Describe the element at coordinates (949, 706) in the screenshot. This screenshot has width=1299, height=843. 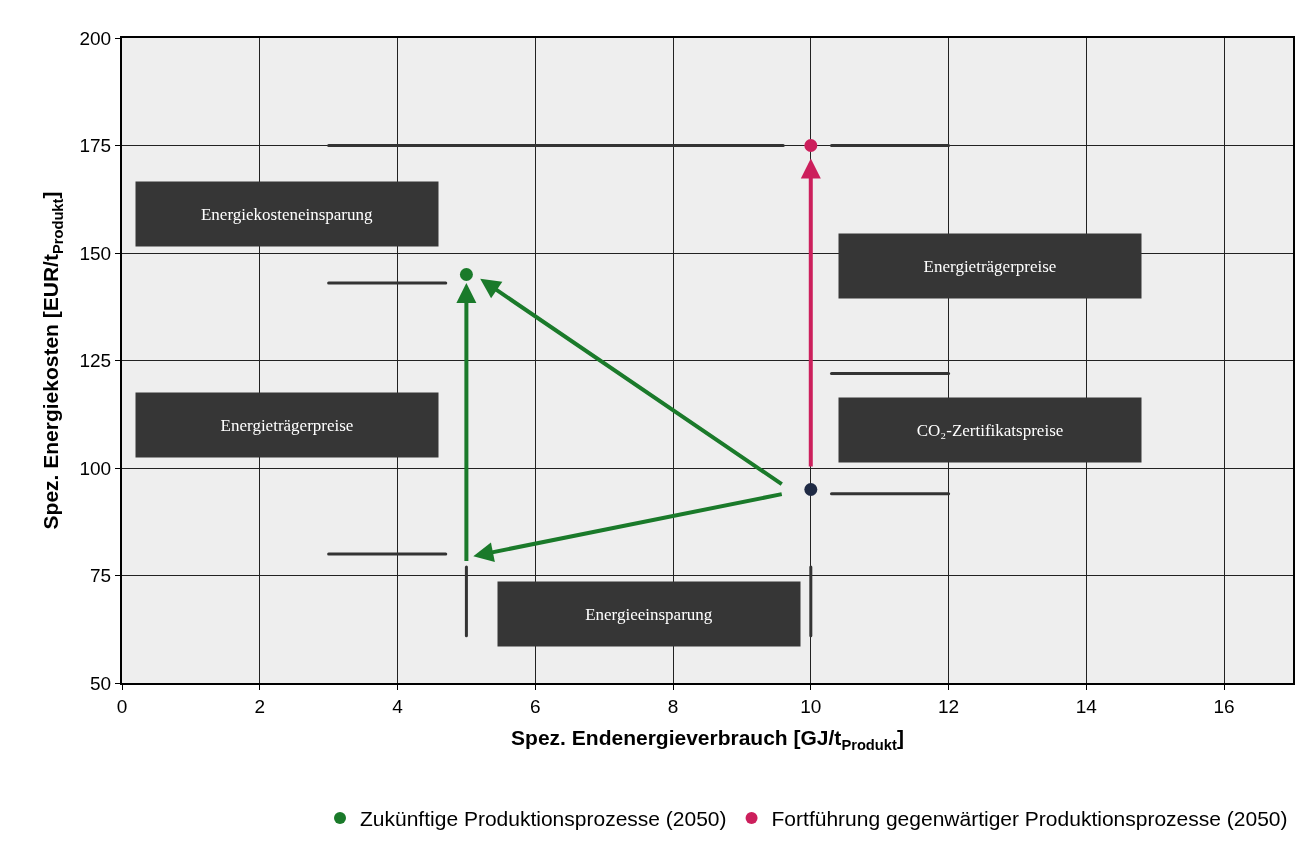
I see `x-tick-label: 12` at that location.